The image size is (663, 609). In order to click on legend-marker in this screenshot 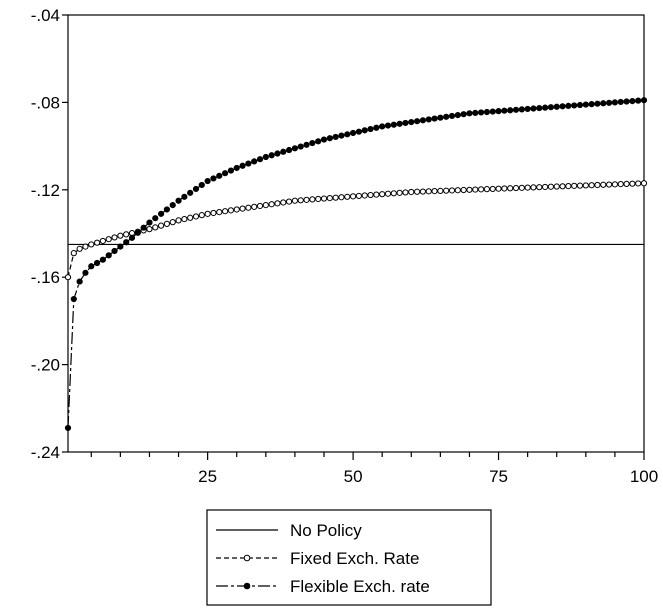, I will do `click(247, 586)`.